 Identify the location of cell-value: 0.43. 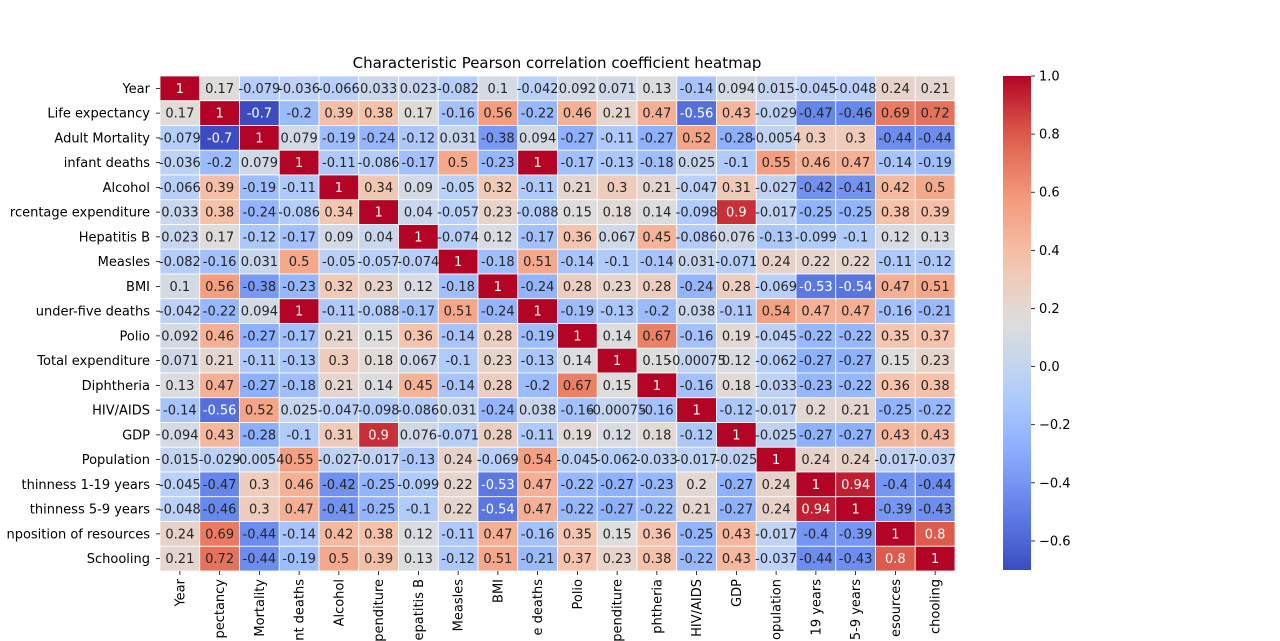
(736, 559).